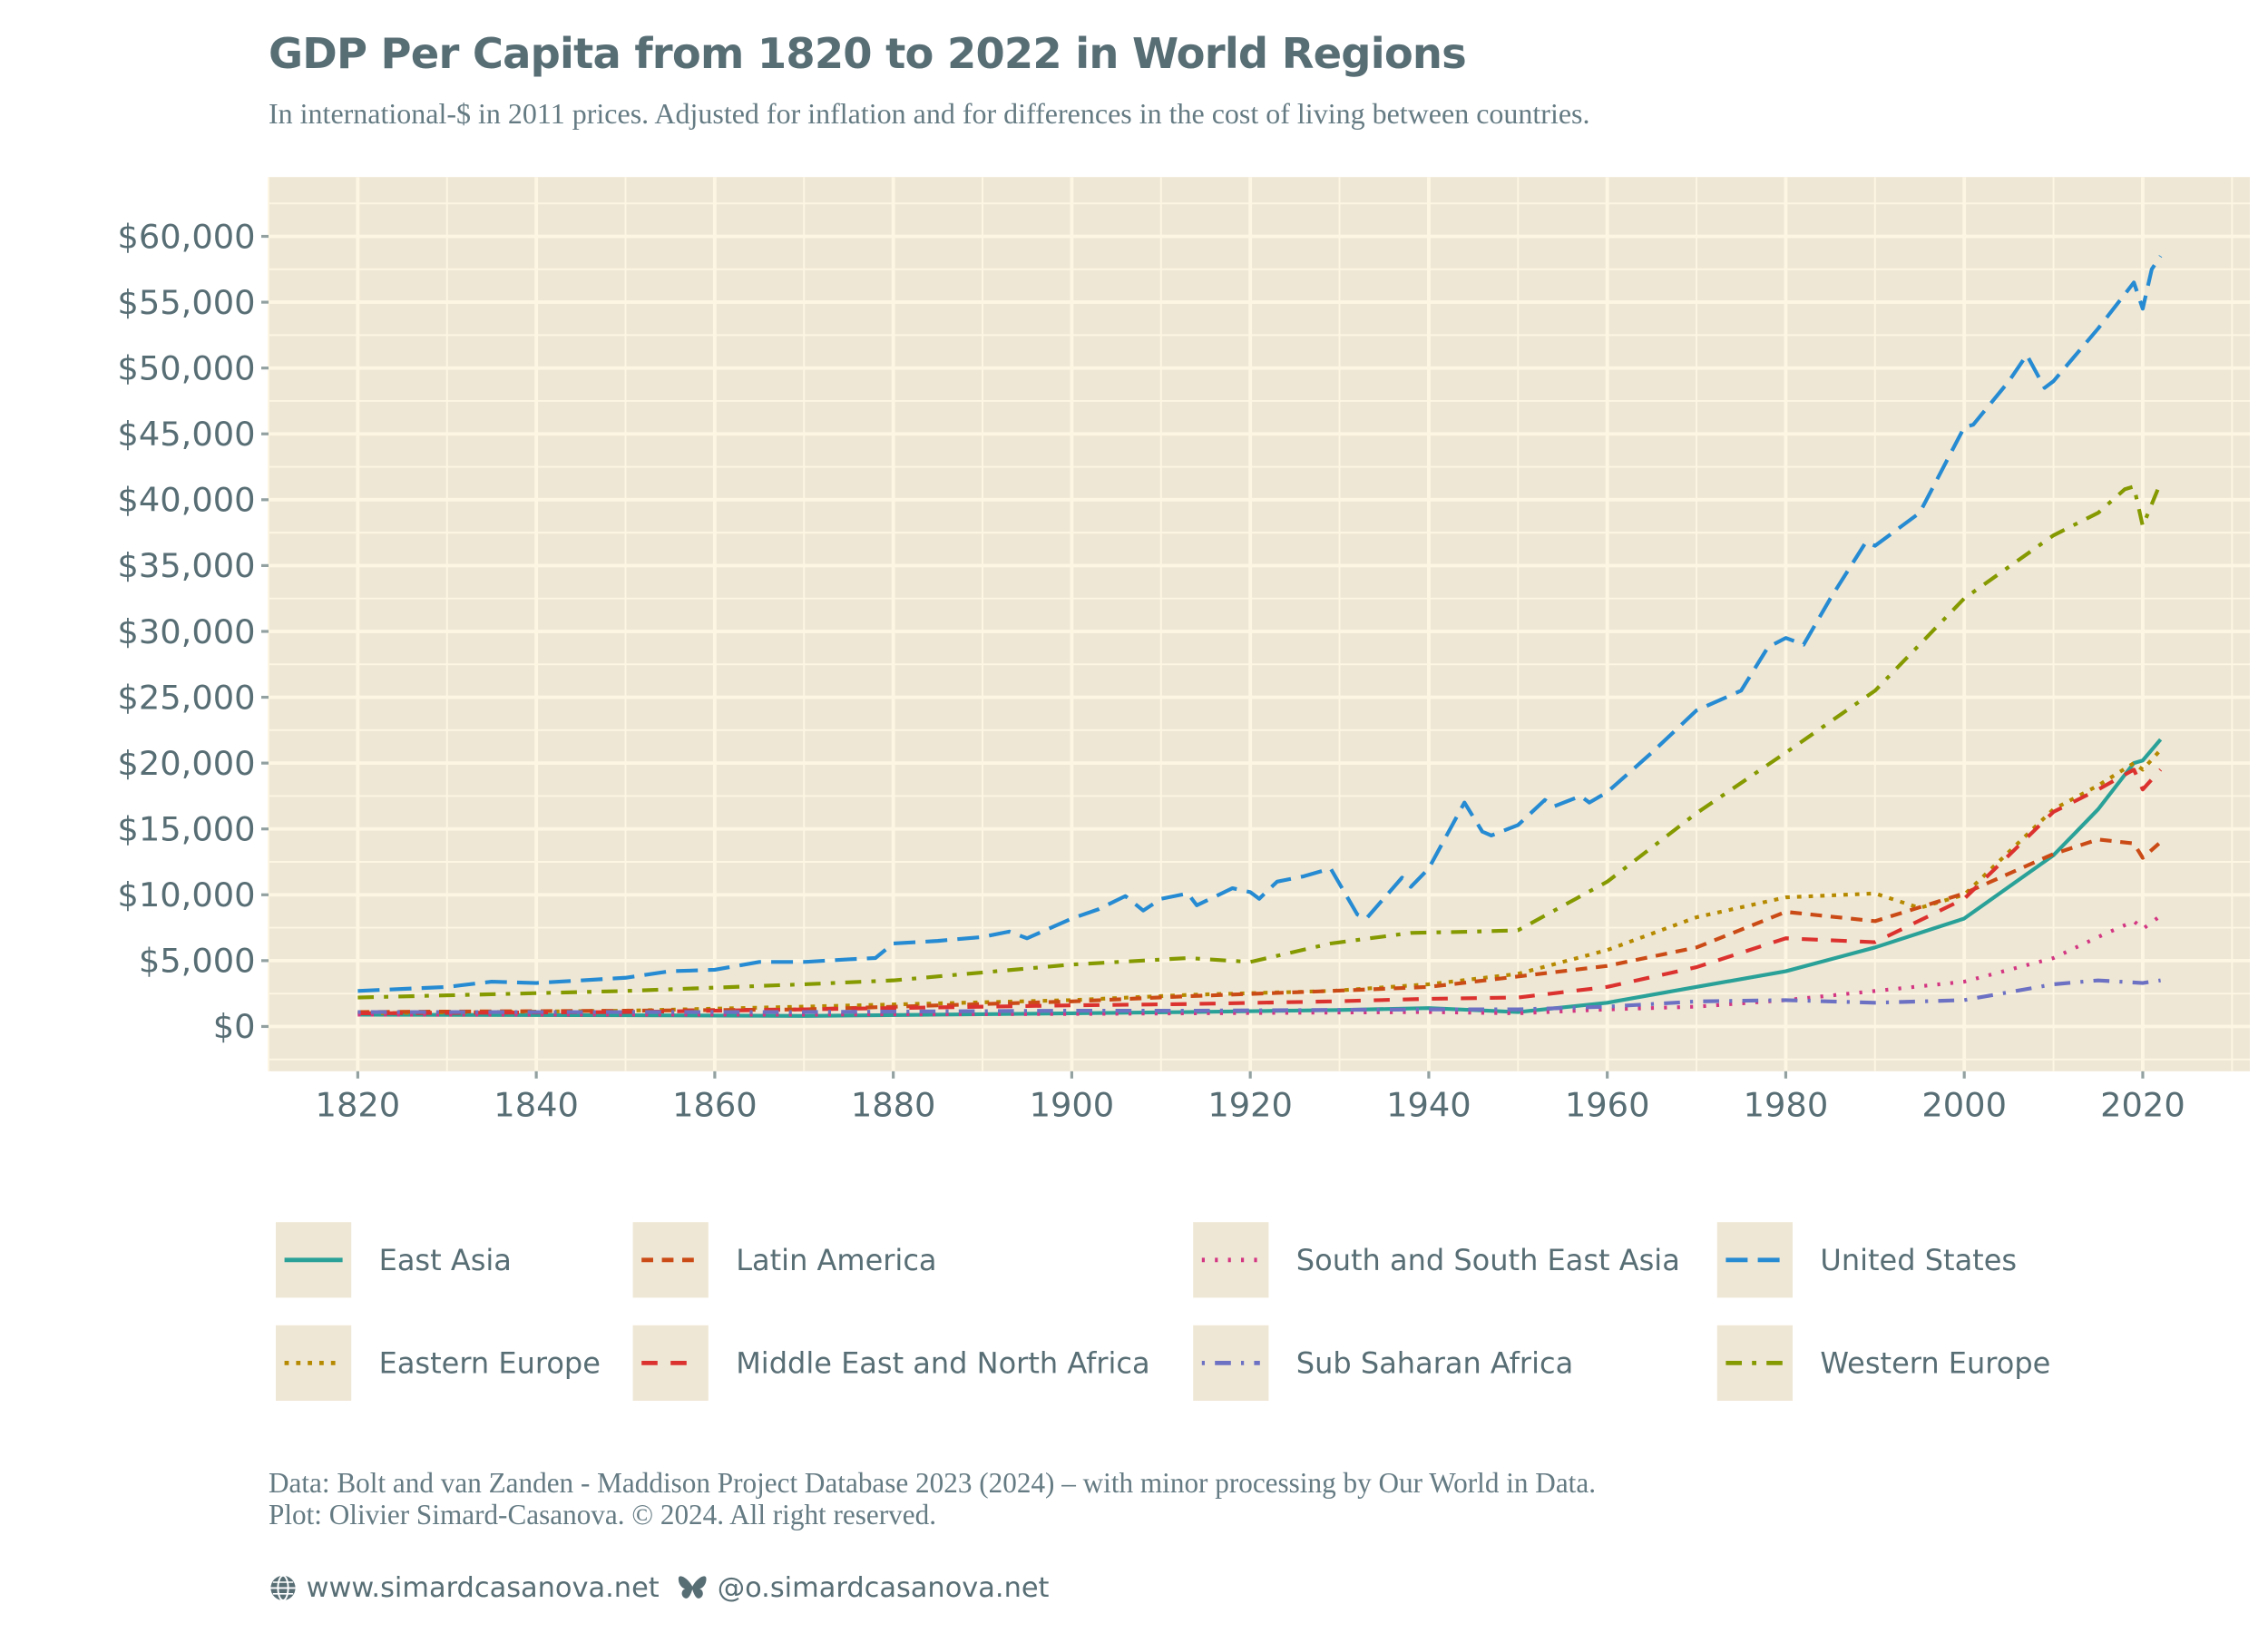 This screenshot has width=2268, height=1633. Describe the element at coordinates (489, 1363) in the screenshot. I see `legend-label: Eastern Europe` at that location.